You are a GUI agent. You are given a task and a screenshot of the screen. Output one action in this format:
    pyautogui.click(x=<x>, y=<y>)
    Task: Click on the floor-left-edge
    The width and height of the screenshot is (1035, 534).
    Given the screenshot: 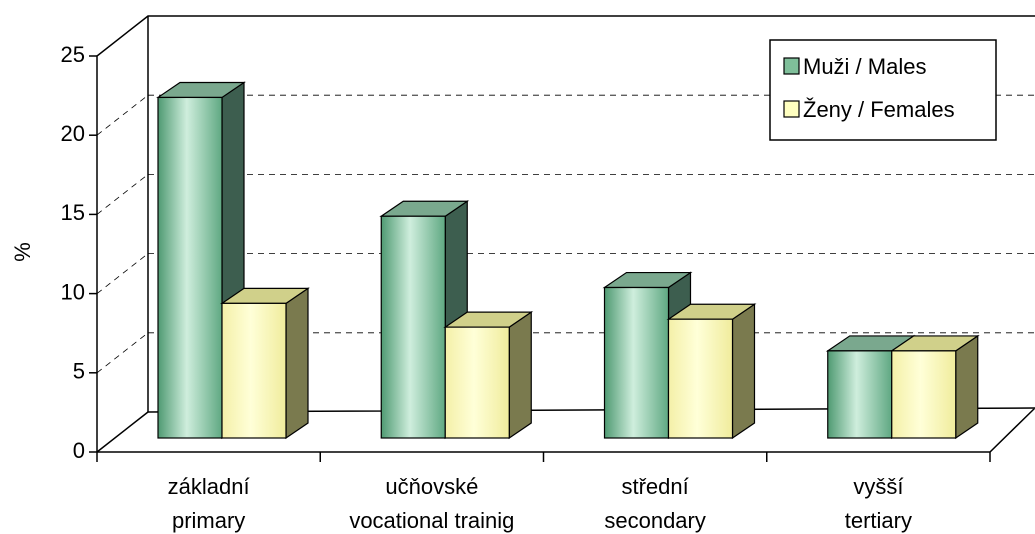 What is the action you would take?
    pyautogui.click(x=122, y=432)
    